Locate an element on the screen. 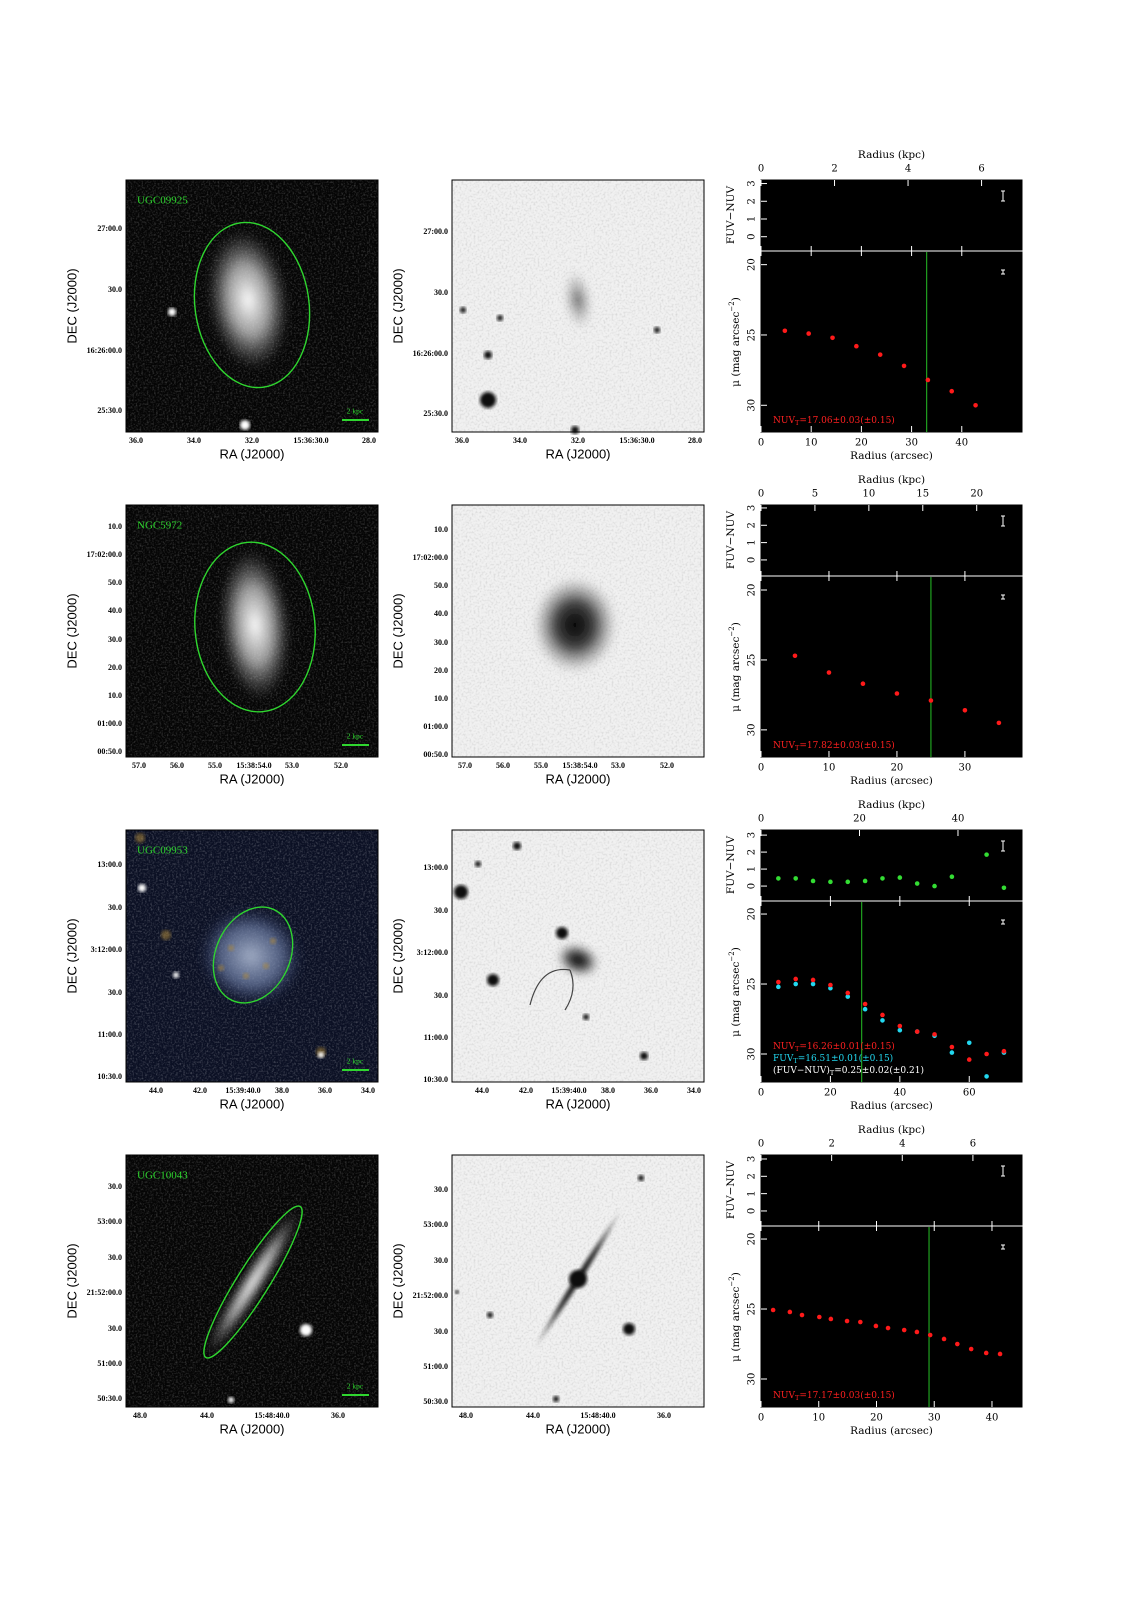  color-y-tick-label: 1 is located at coordinates (752, 219).